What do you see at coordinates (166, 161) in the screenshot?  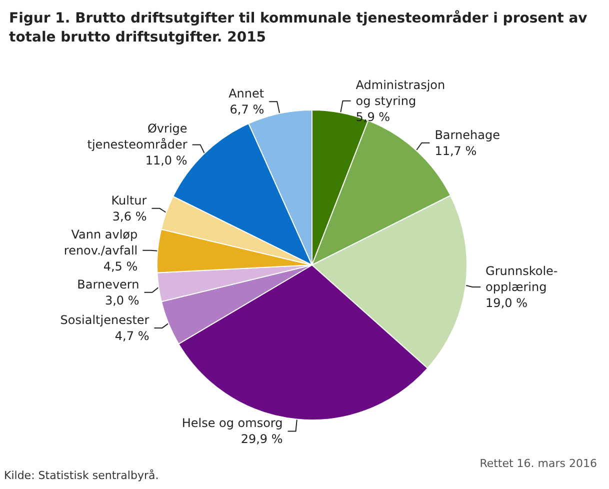 I see `data-label: 11,0 %` at bounding box center [166, 161].